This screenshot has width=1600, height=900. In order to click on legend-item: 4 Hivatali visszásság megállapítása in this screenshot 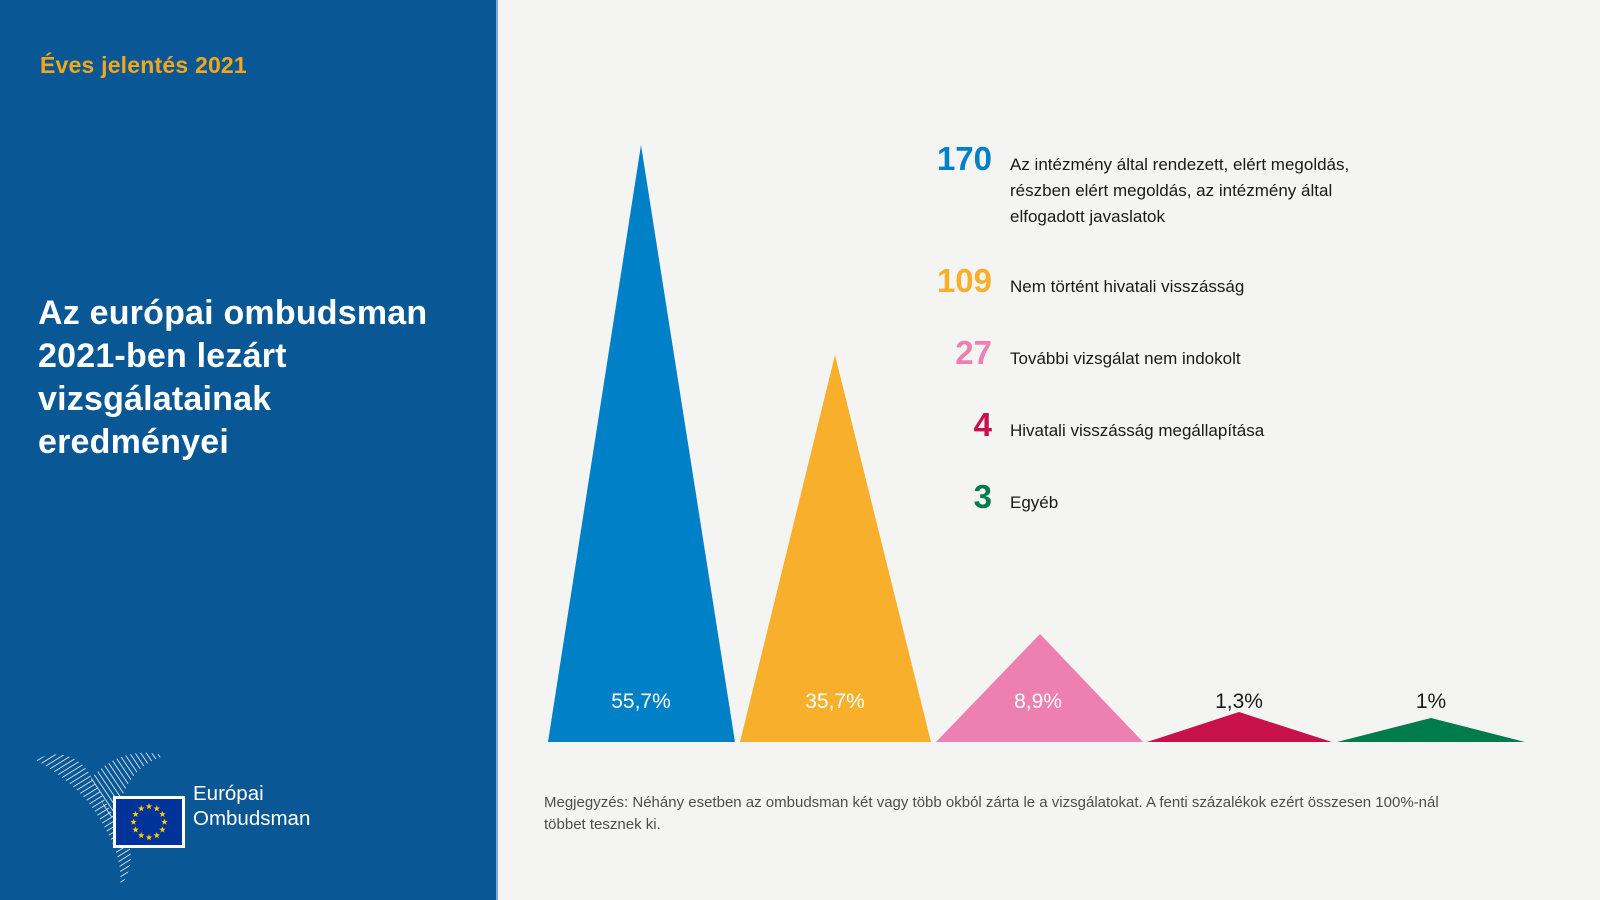, I will do `click(1072, 425)`.